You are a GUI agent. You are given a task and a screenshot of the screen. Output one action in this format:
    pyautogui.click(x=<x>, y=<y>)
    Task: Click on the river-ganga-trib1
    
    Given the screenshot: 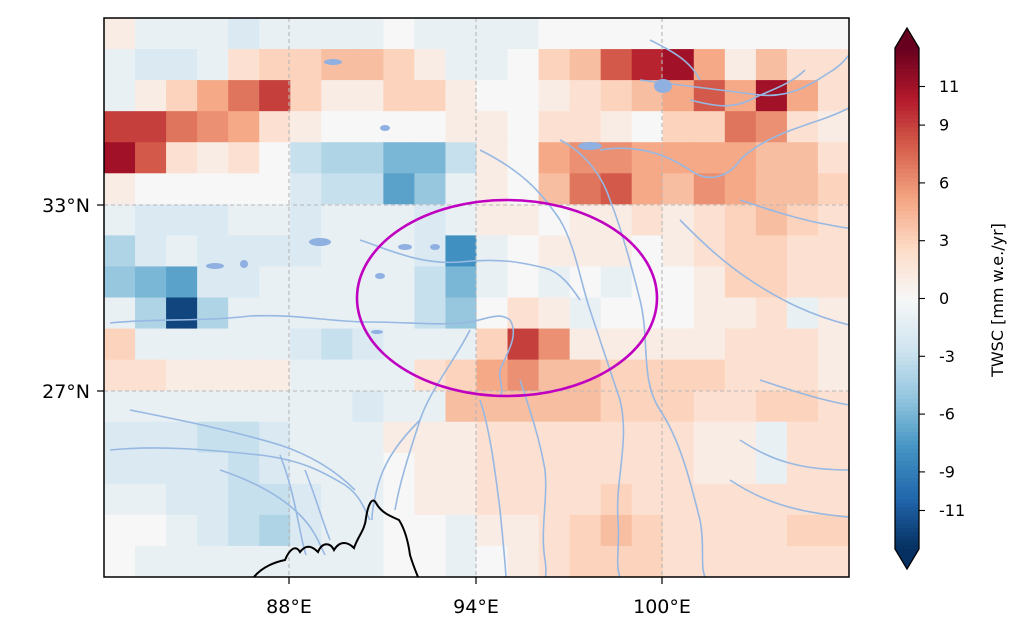 What is the action you would take?
    pyautogui.click(x=242, y=450)
    